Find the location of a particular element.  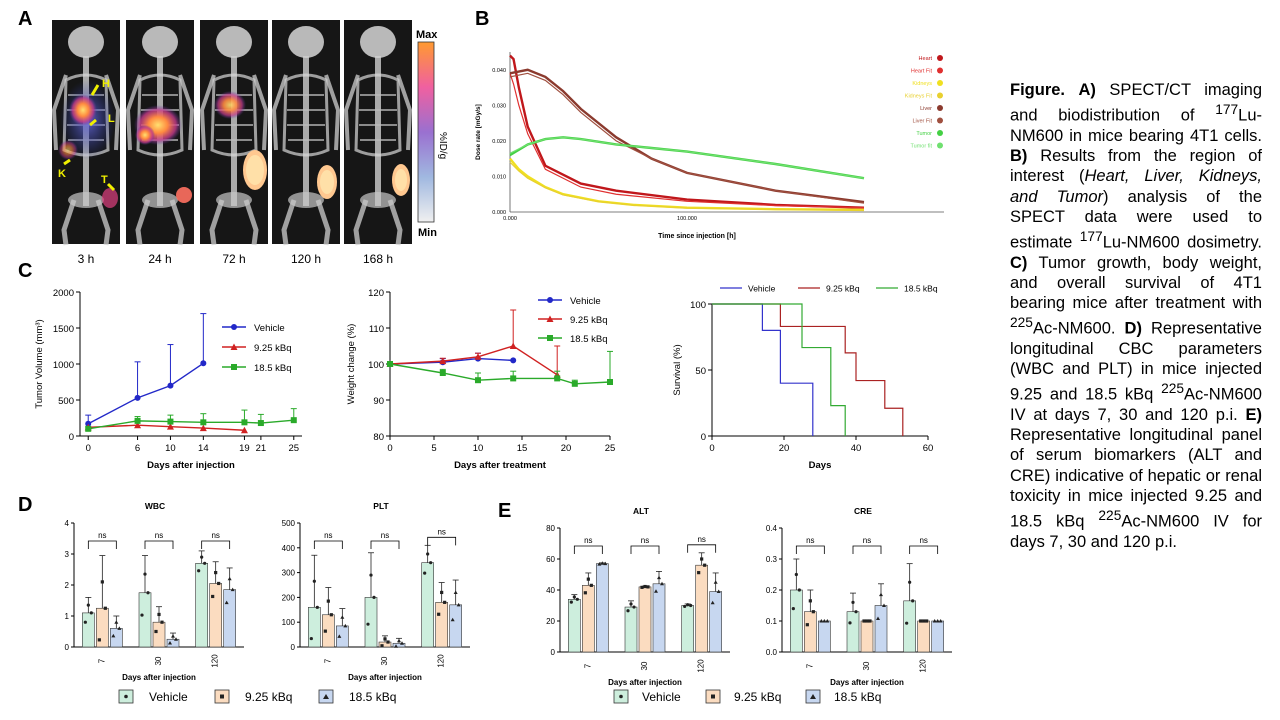

series-line is located at coordinates (166, 427).